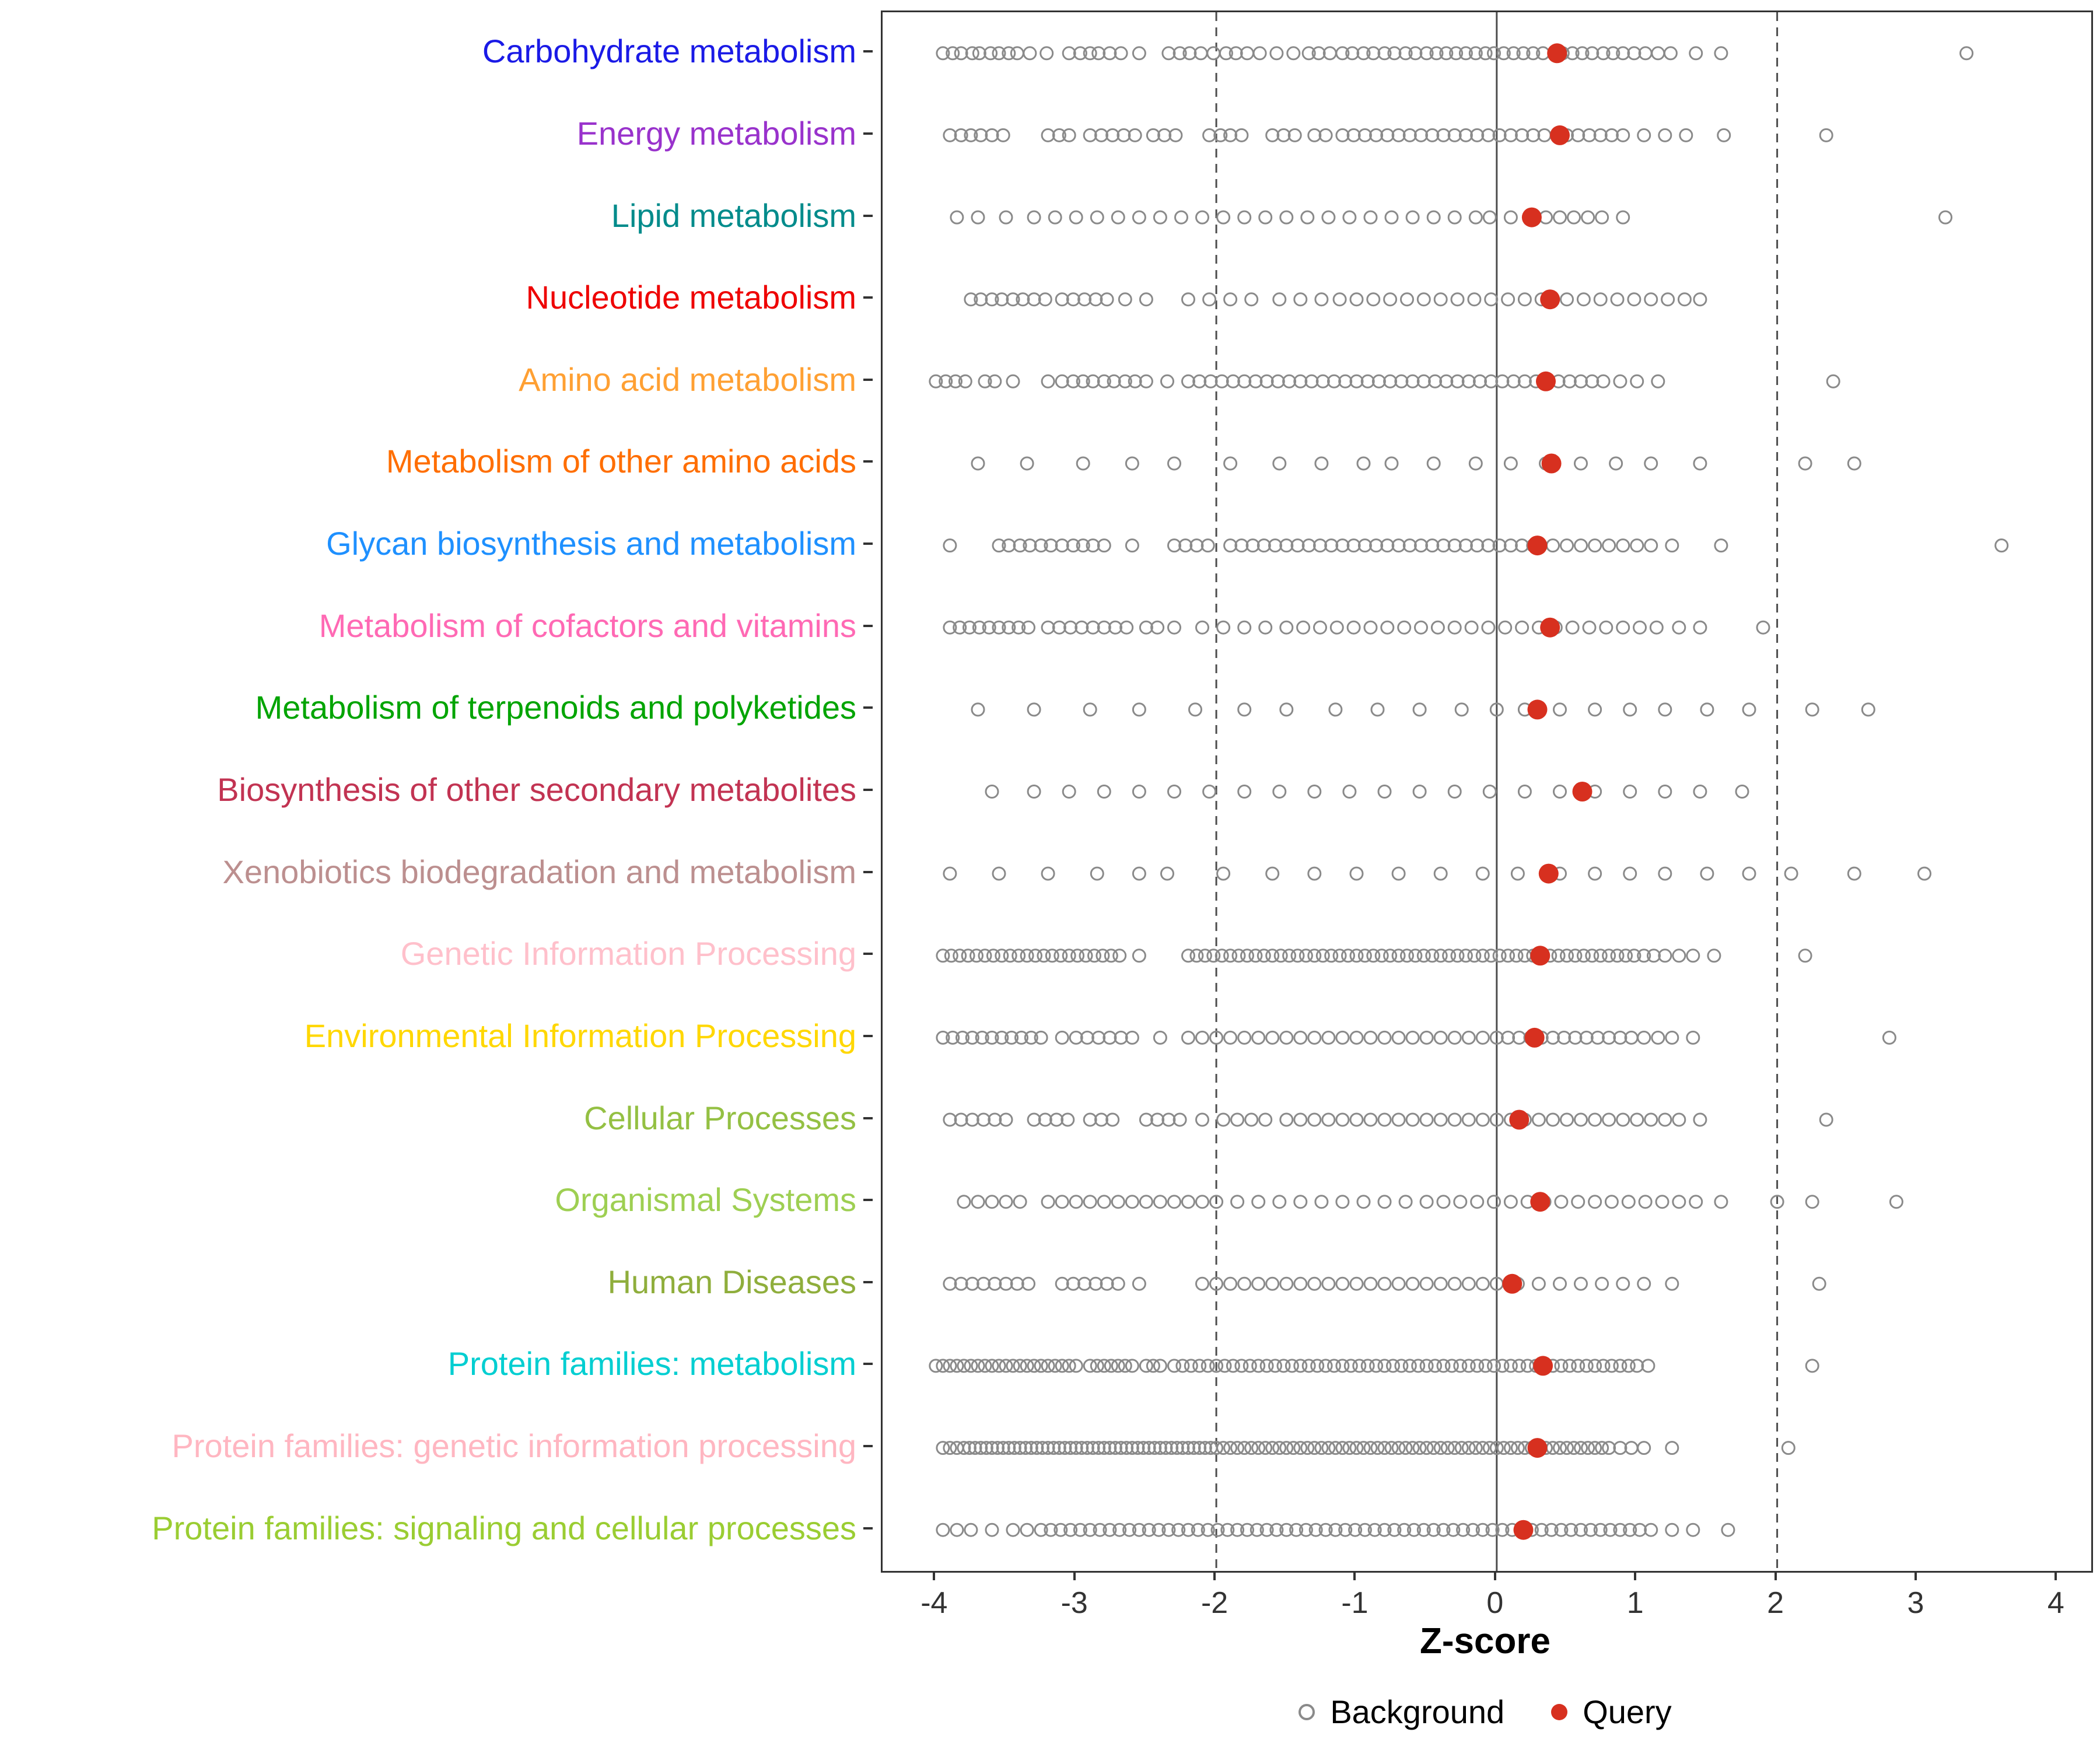 Image resolution: width=2100 pixels, height=1750 pixels. What do you see at coordinates (868, 297) in the screenshot?
I see `y-axis-tick` at bounding box center [868, 297].